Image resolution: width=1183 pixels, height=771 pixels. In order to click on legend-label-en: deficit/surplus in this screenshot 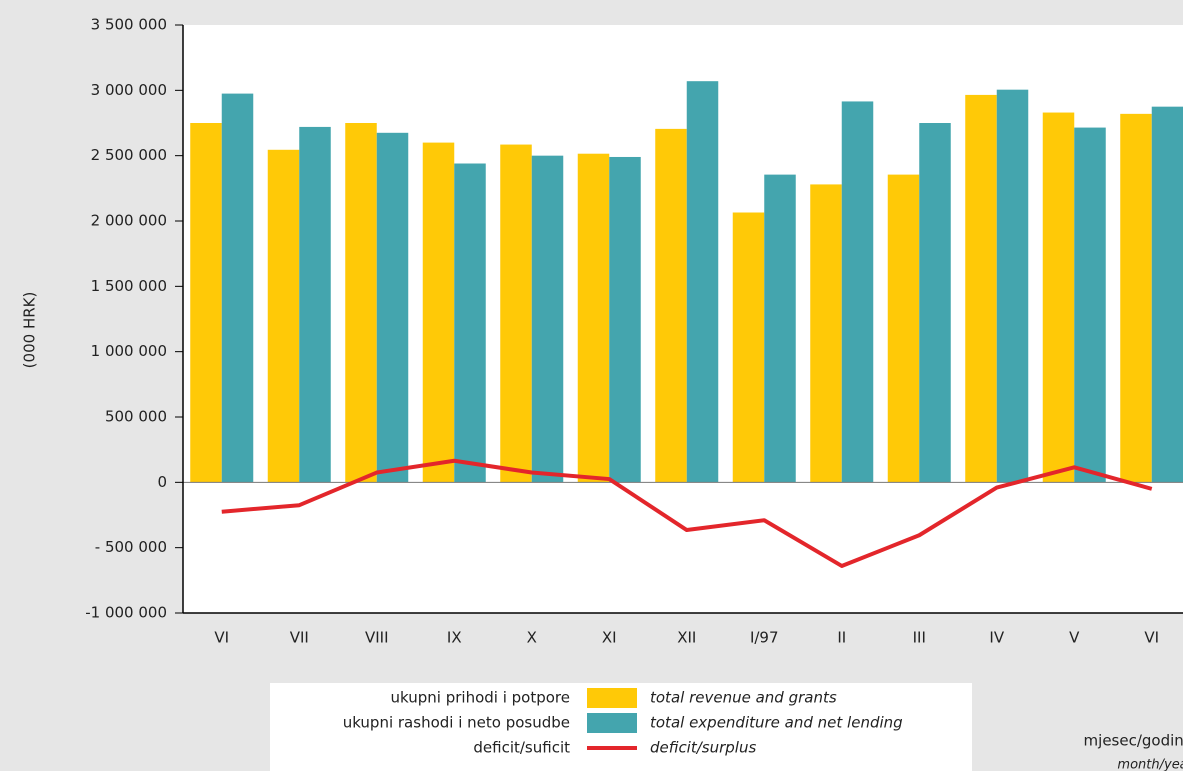, I will do `click(703, 748)`.